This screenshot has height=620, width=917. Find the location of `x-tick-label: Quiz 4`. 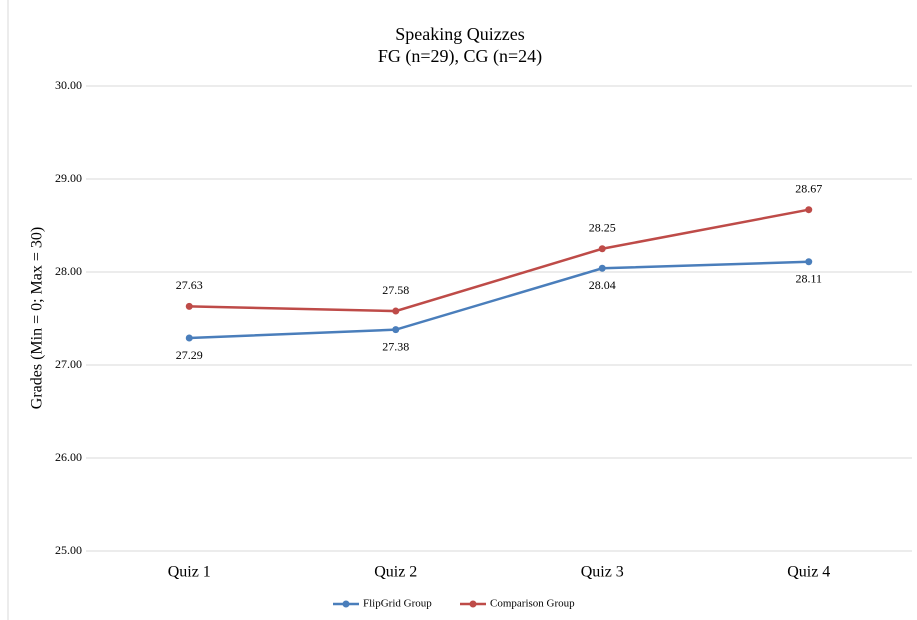

x-tick-label: Quiz 4 is located at coordinates (808, 572).